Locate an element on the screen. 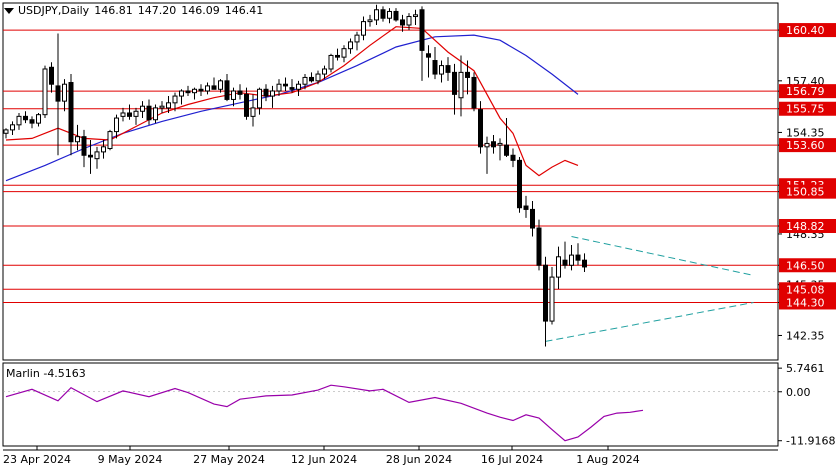  price-tick-label: 142.35 is located at coordinates (805, 335).